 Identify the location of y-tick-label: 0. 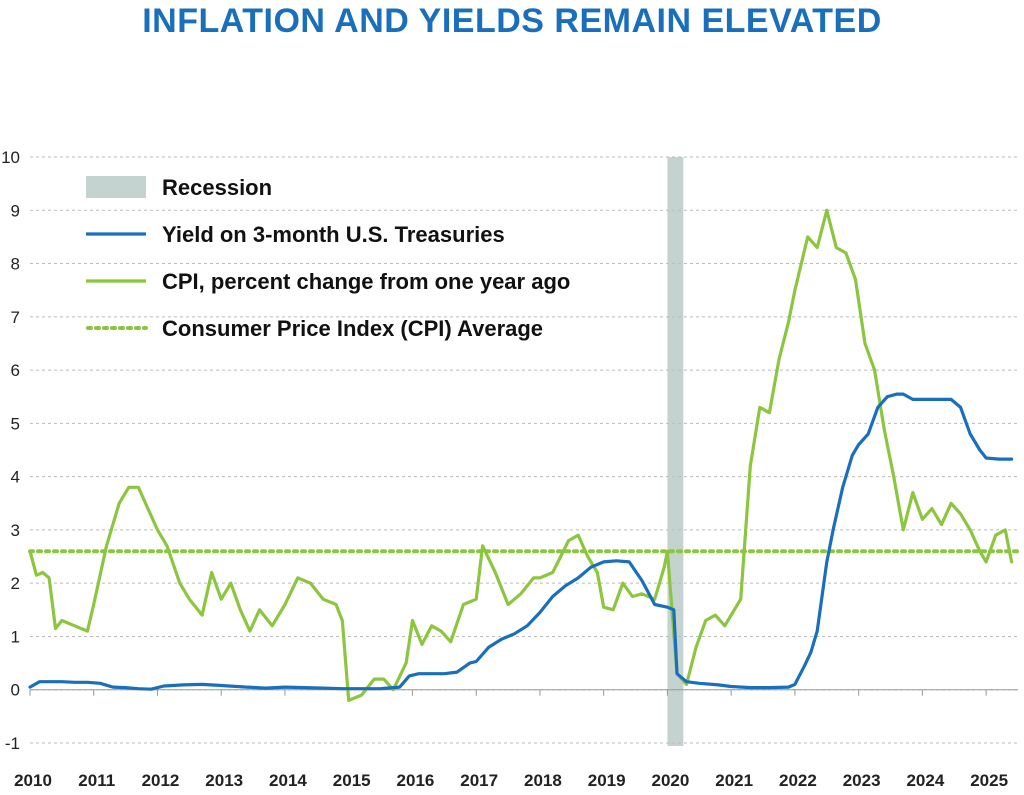
(15, 690).